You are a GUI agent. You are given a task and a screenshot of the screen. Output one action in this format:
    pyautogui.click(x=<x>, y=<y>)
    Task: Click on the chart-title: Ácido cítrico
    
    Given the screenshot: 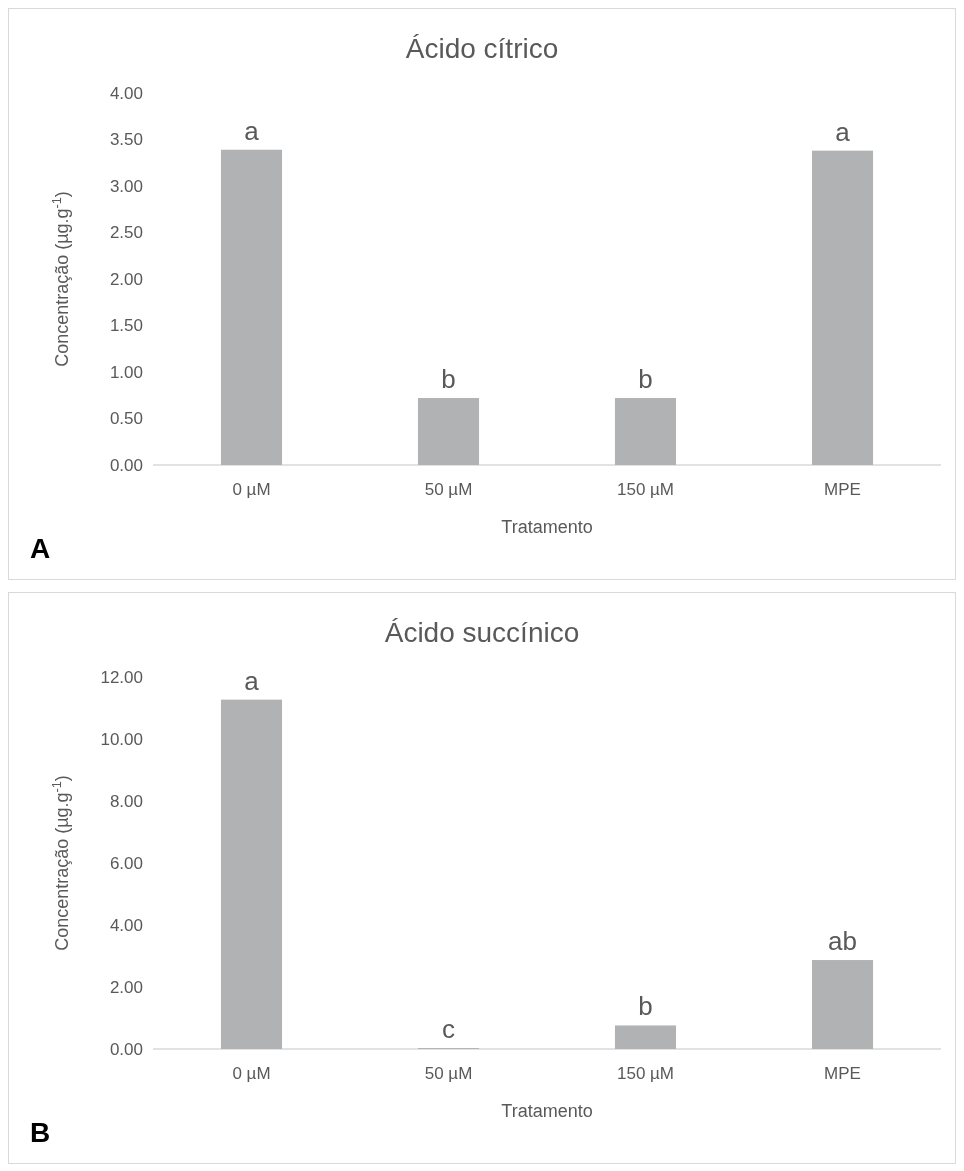 What is the action you would take?
    pyautogui.click(x=482, y=48)
    